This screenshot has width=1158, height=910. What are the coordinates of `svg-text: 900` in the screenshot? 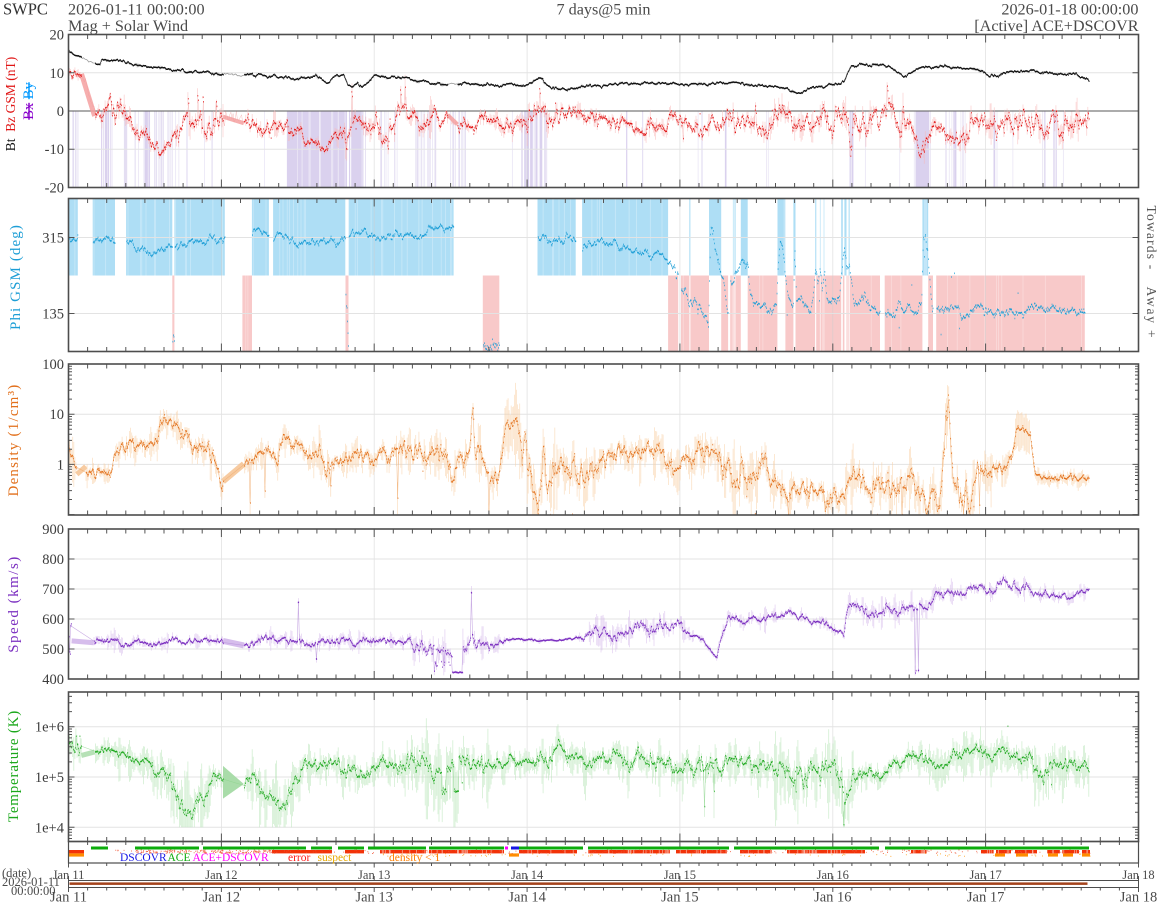 It's located at (53, 530).